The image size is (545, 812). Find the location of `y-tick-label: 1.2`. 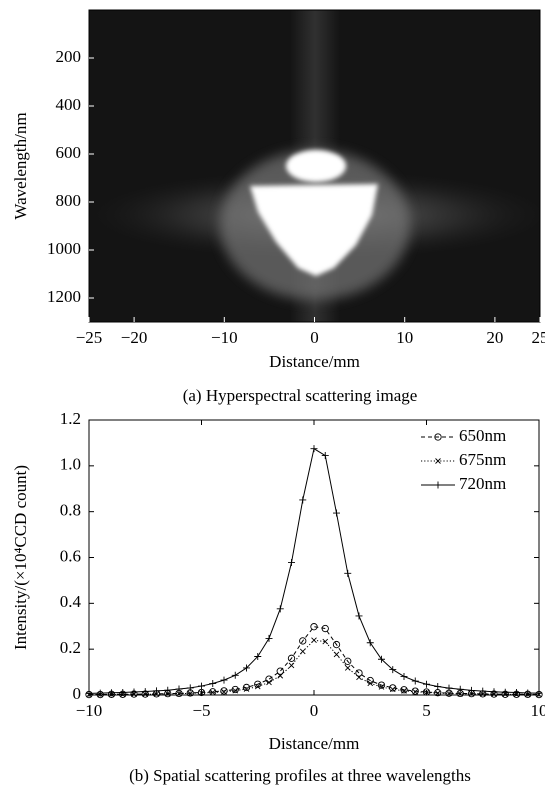

y-tick-label: 1.2 is located at coordinates (70, 418).